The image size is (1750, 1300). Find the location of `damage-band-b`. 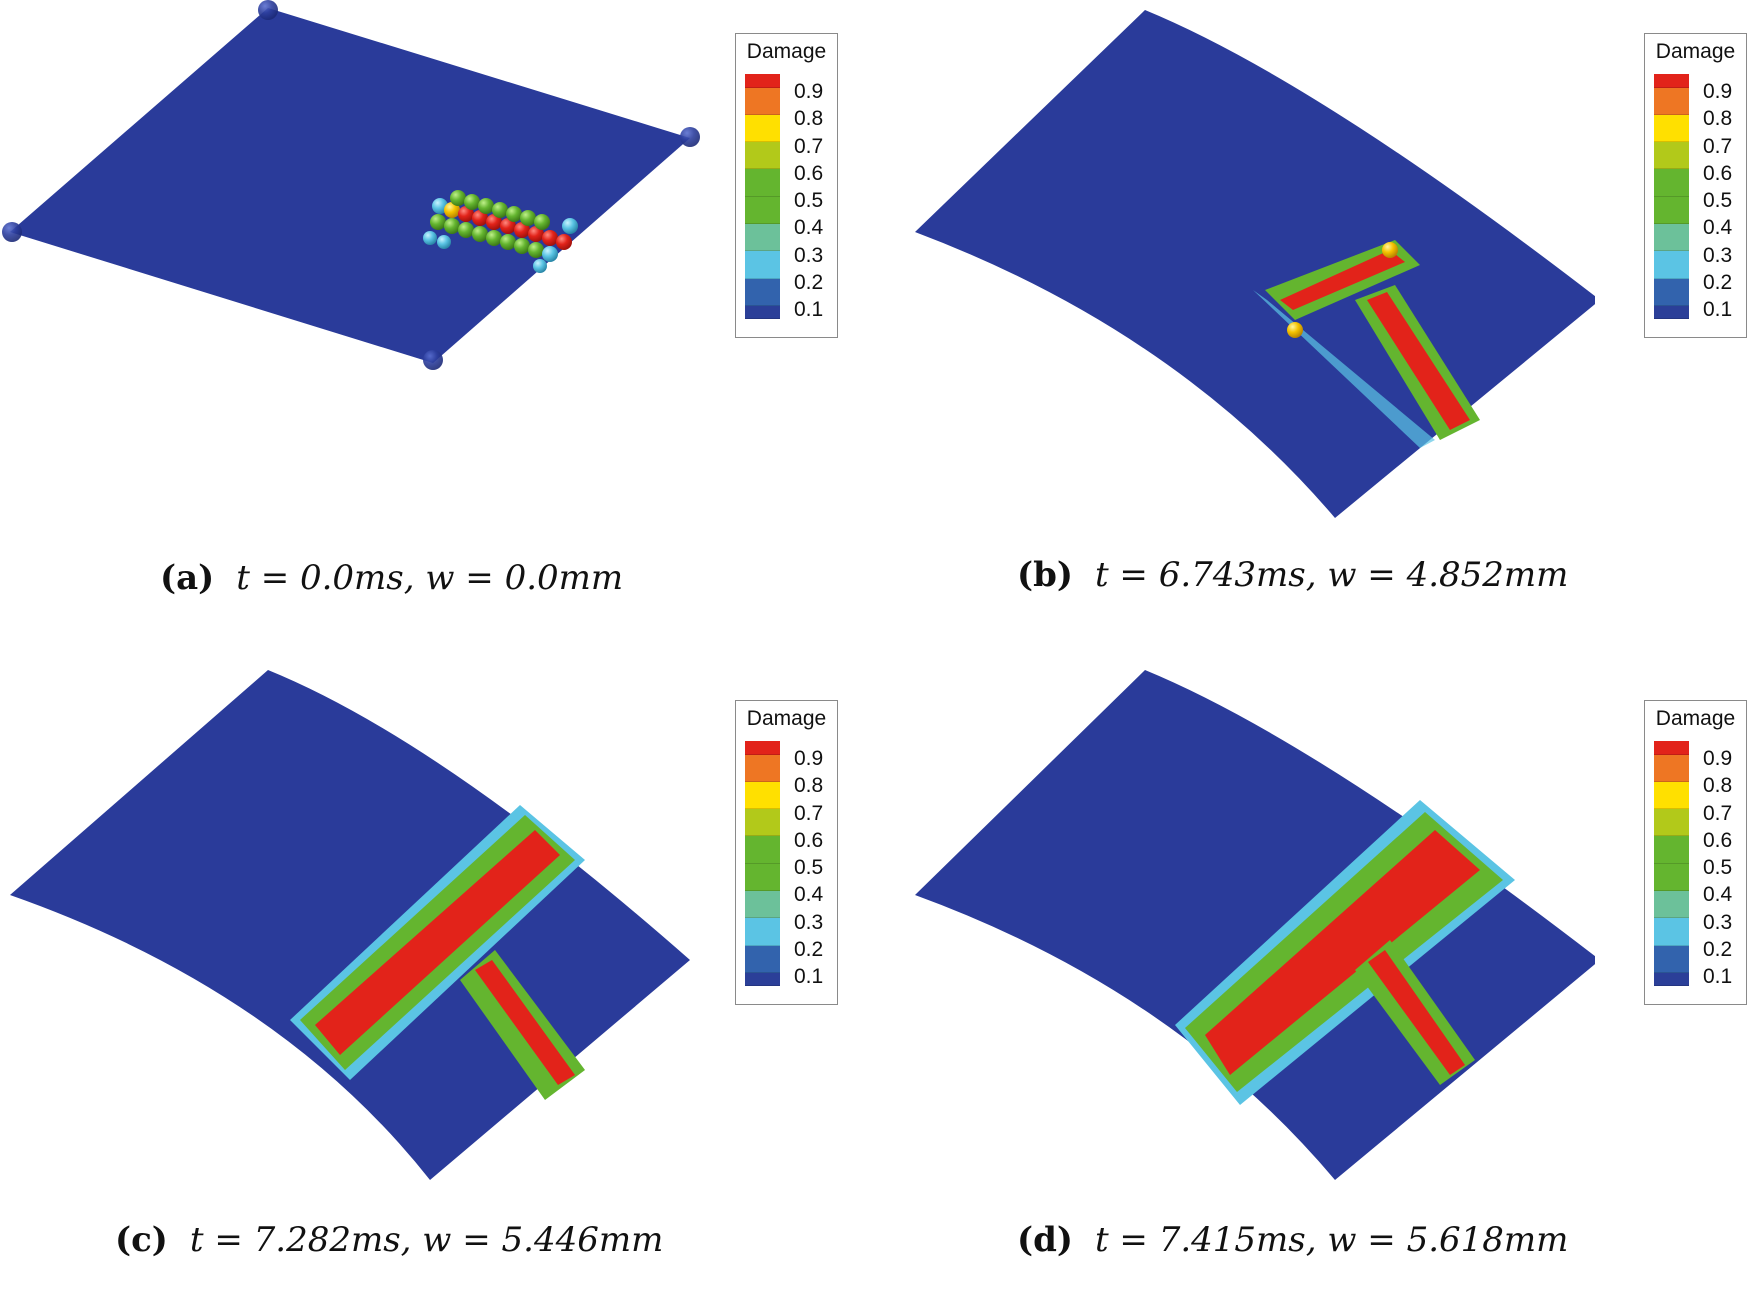

damage-band-b is located at coordinates (1366, 344).